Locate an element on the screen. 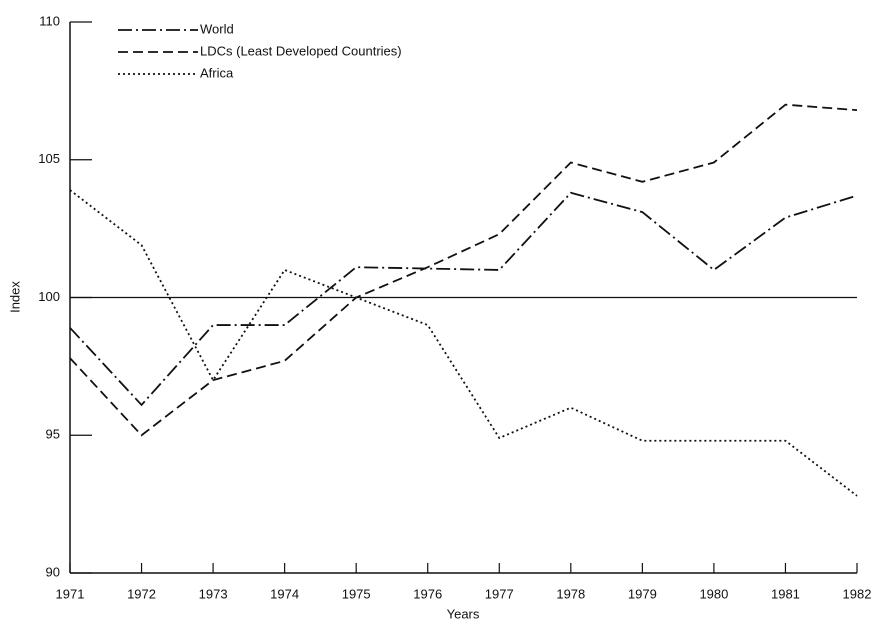 This screenshot has height=623, width=876. x-tick-label: 1979 is located at coordinates (642, 593).